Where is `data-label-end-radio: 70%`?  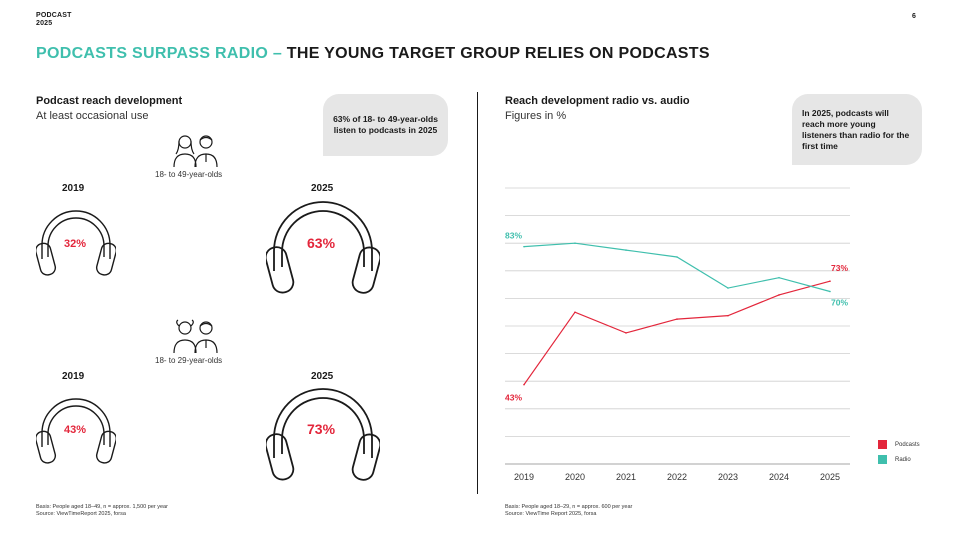 data-label-end-radio: 70% is located at coordinates (839, 303).